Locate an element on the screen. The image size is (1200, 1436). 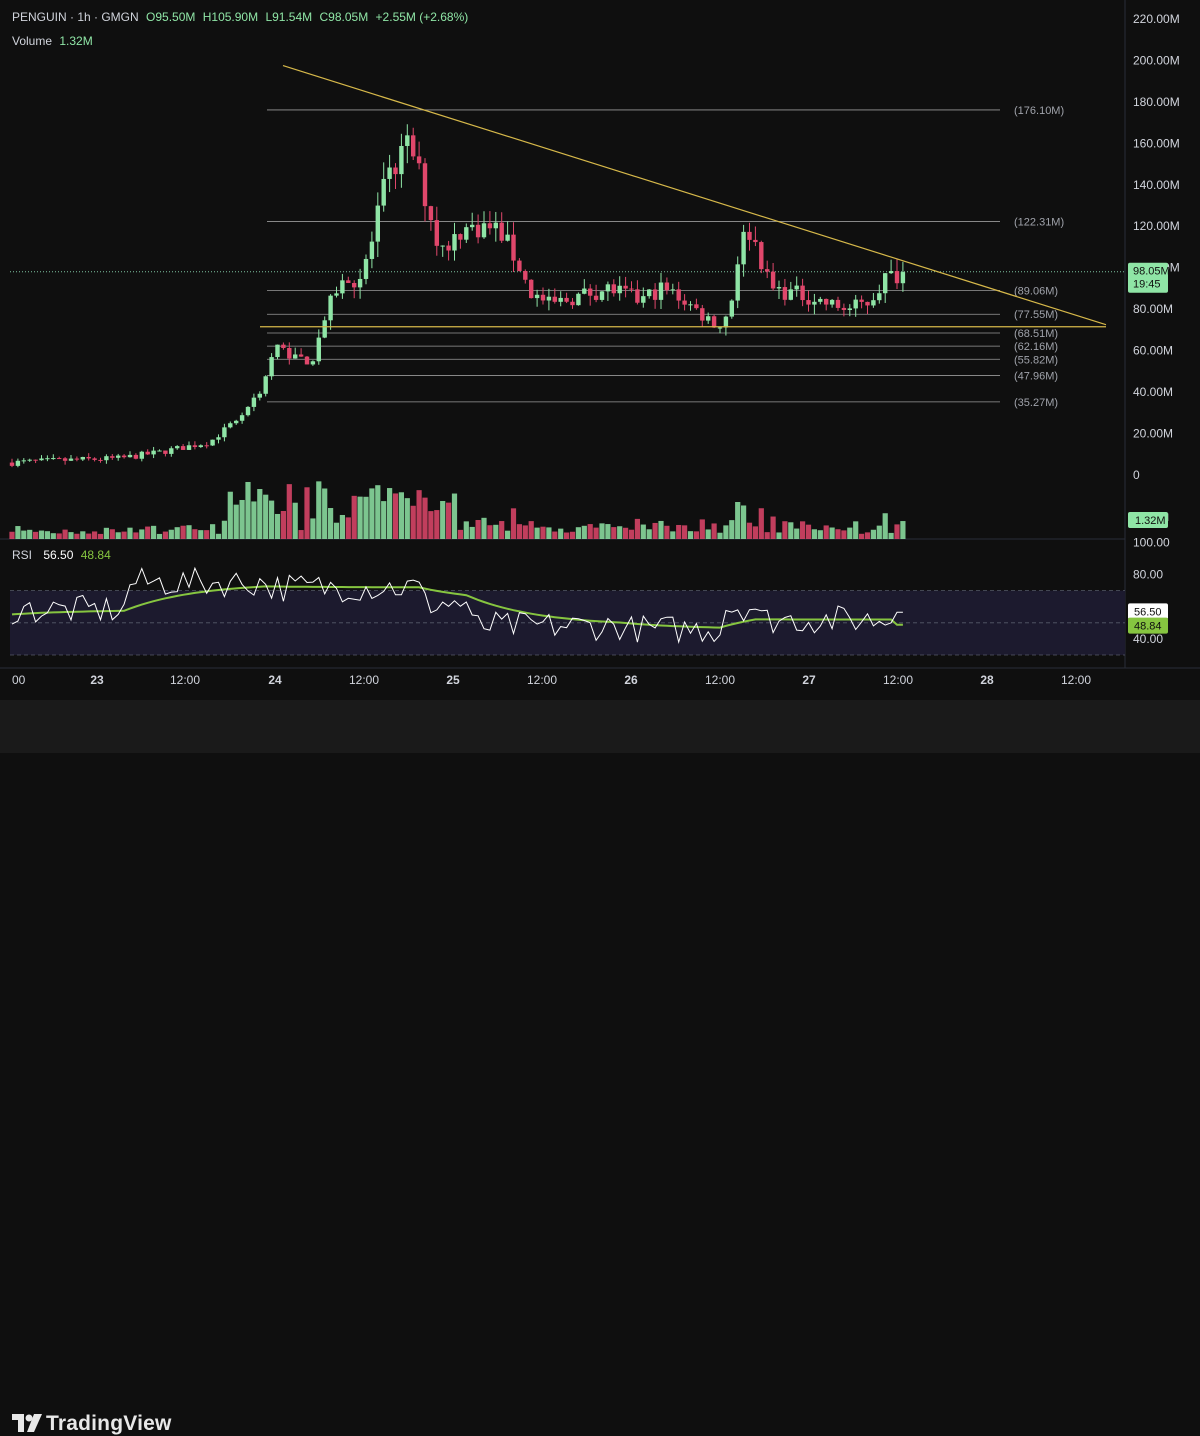
rsi-badge is located at coordinates (1148, 611).